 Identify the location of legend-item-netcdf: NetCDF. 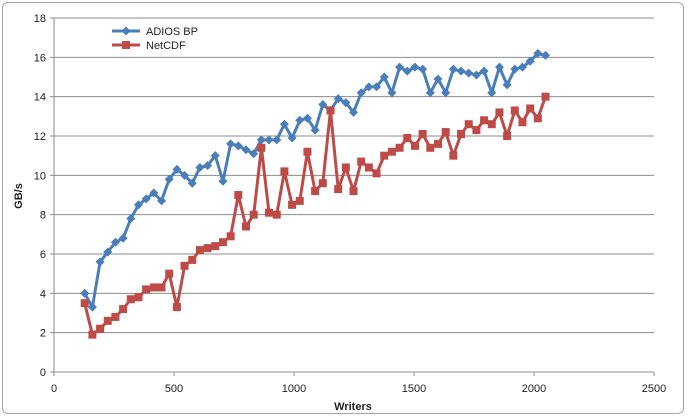
(149, 46).